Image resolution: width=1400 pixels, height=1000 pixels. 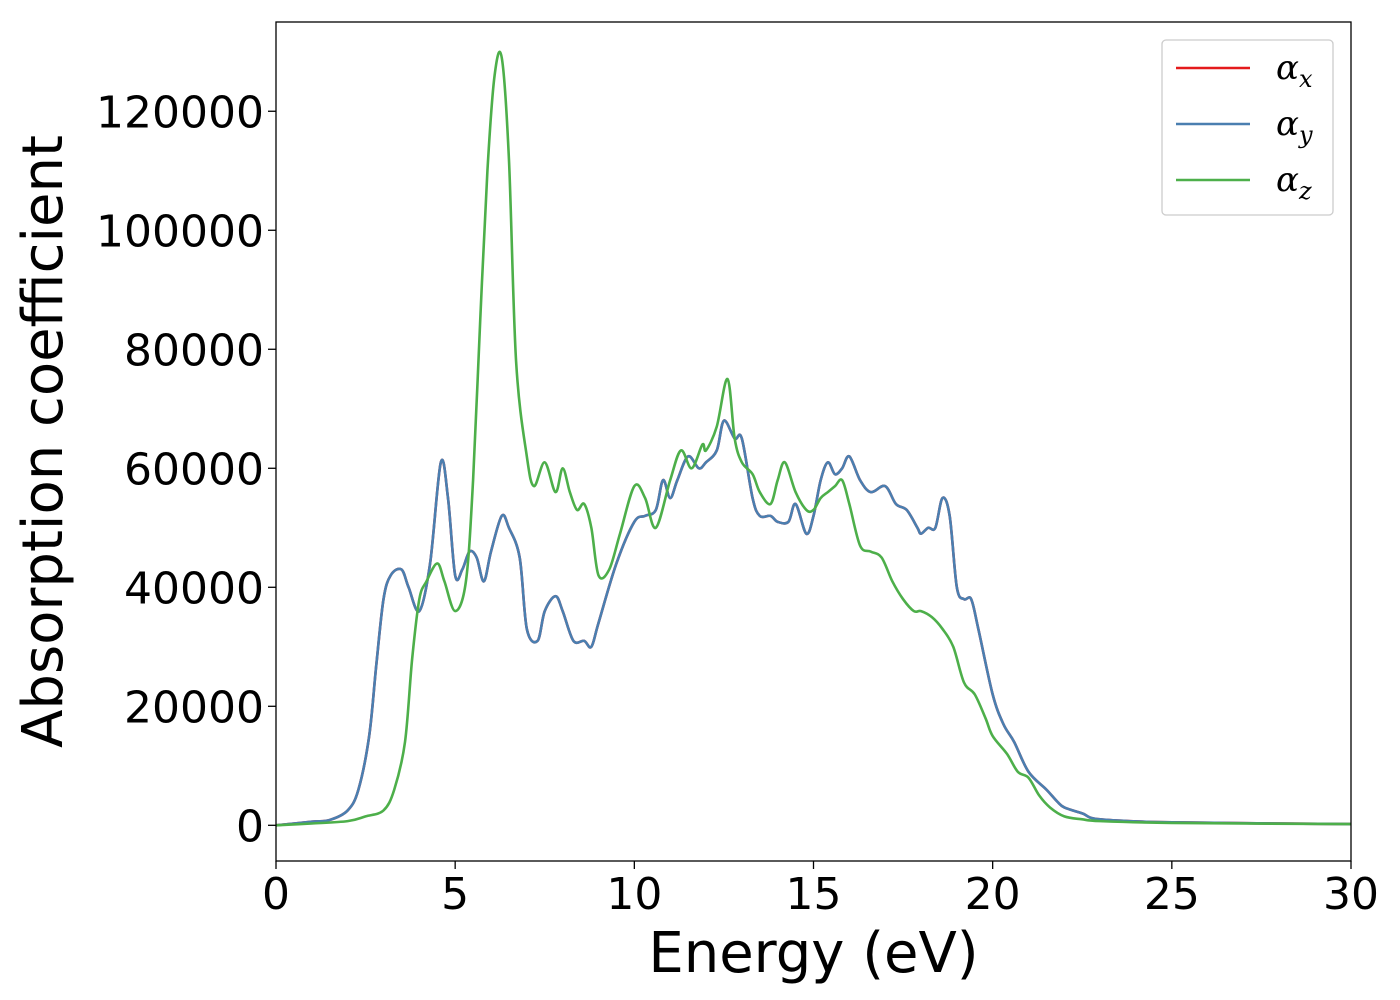 I want to click on x-tick-label: 0, so click(x=276, y=894).